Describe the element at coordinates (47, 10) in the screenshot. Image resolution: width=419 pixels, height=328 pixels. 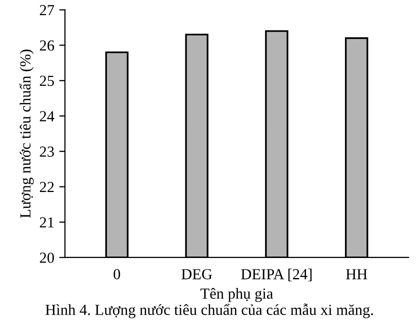
I see `y-tick-label: 27` at that location.